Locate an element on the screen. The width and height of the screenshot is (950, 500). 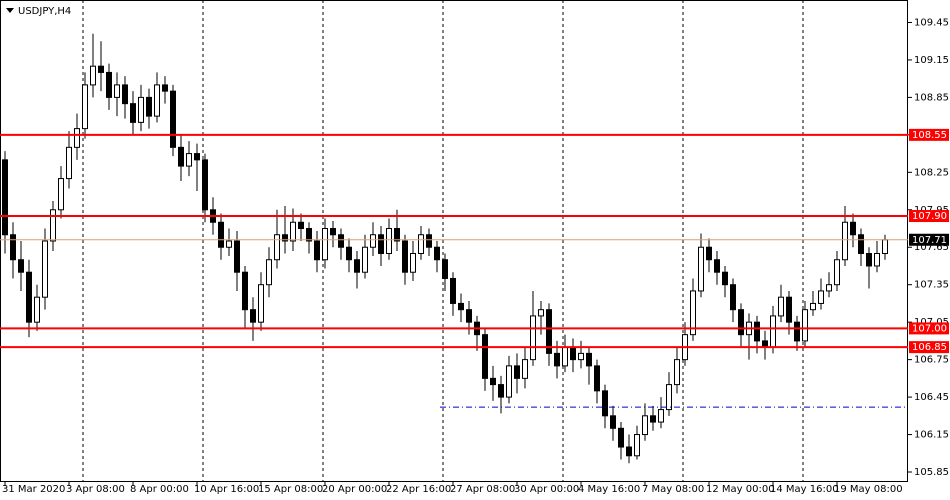
x-tick-label: 20 Apr 00:00 is located at coordinates (354, 489).